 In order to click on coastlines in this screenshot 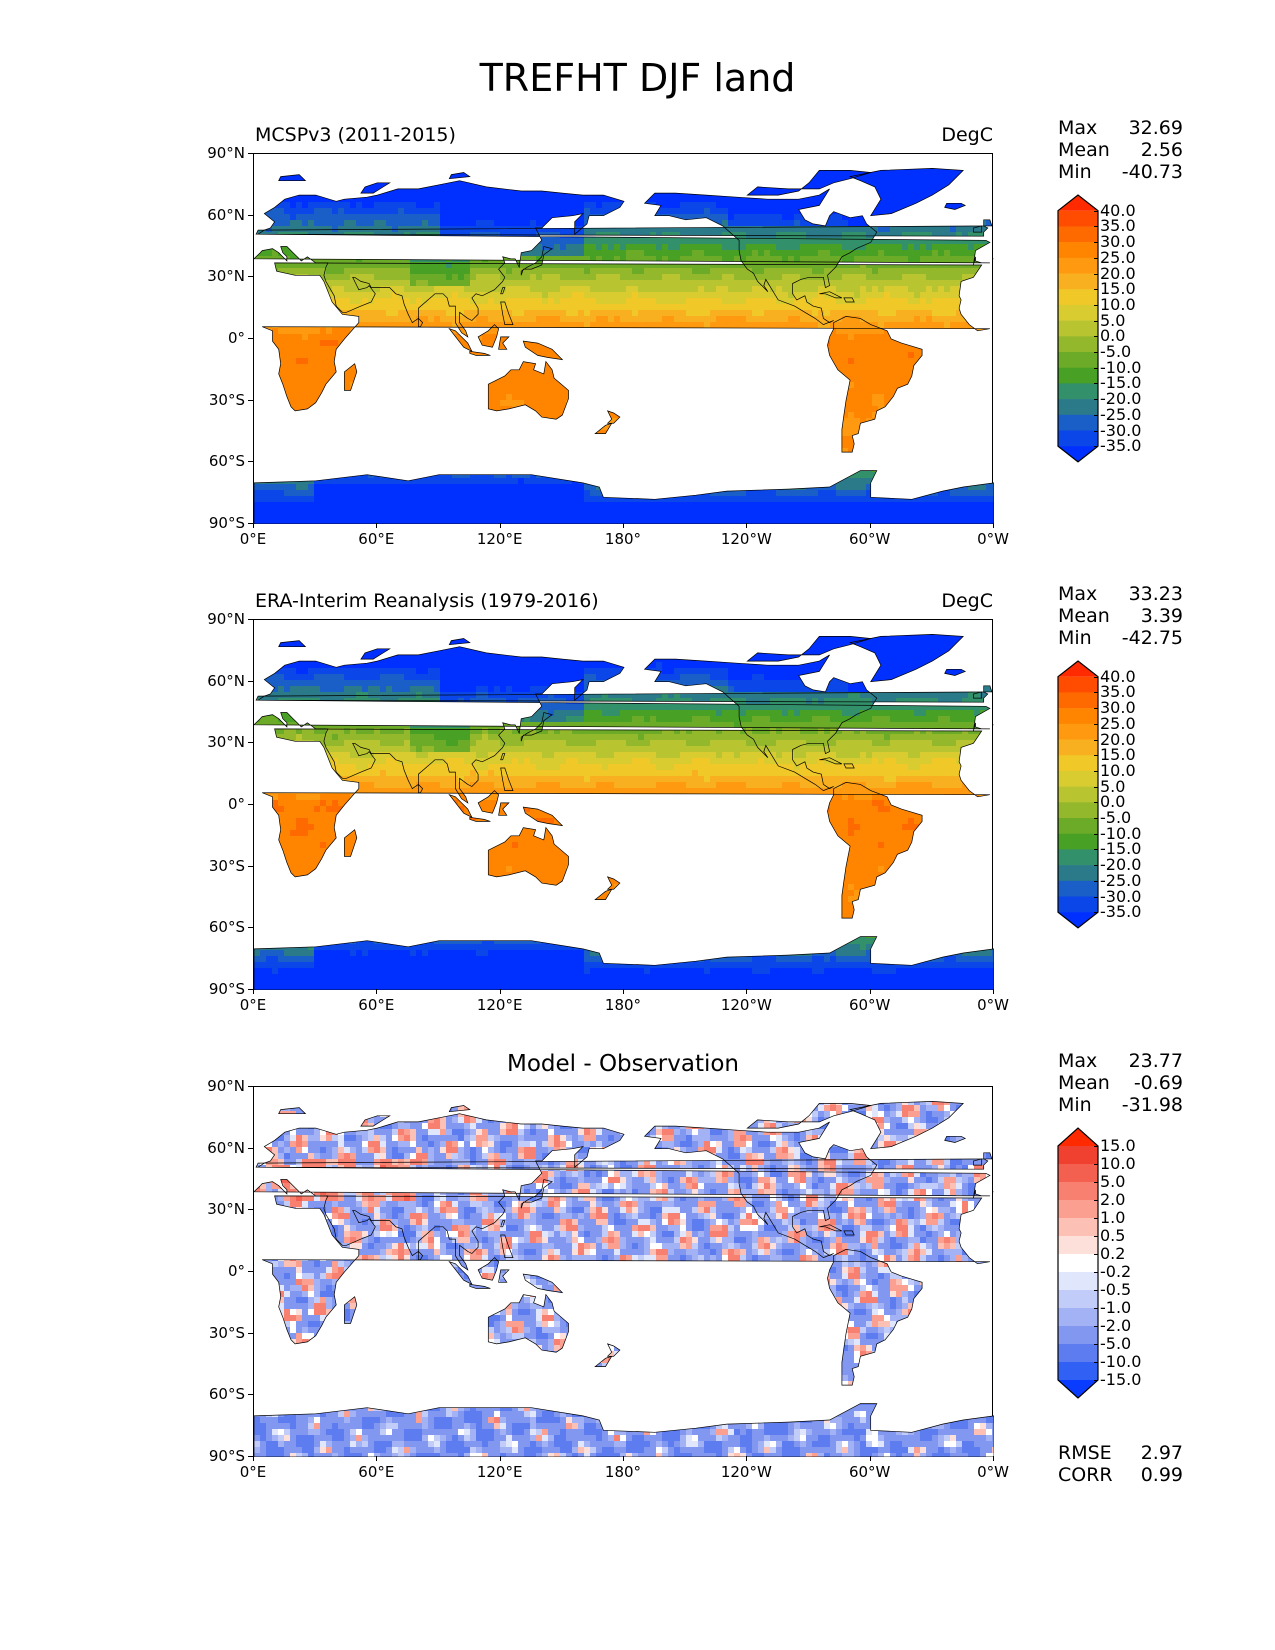, I will do `click(624, 1279)`.